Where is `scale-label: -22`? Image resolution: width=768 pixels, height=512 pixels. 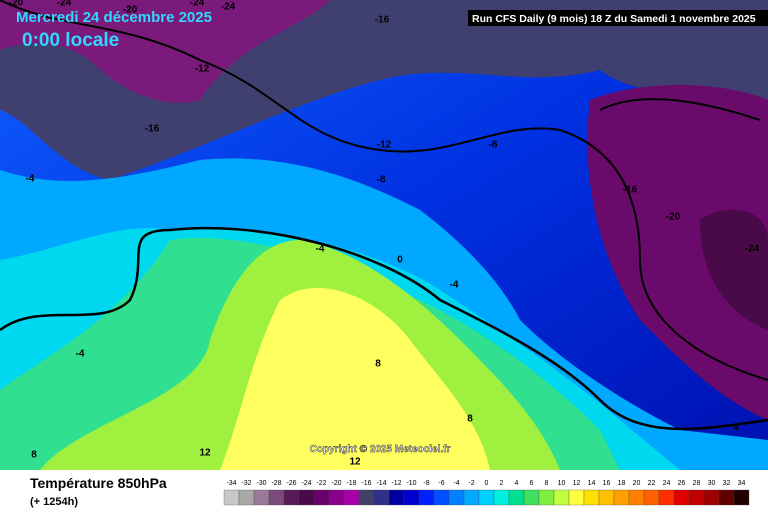 scale-label: -22 is located at coordinates (321, 483).